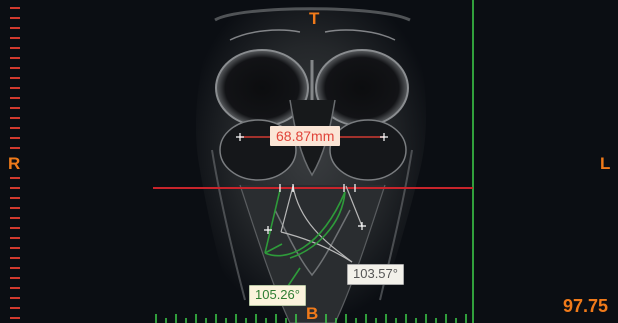 The height and width of the screenshot is (323, 618). Describe the element at coordinates (323, 224) in the screenshot. I see `angle-measurement-secondary` at that location.